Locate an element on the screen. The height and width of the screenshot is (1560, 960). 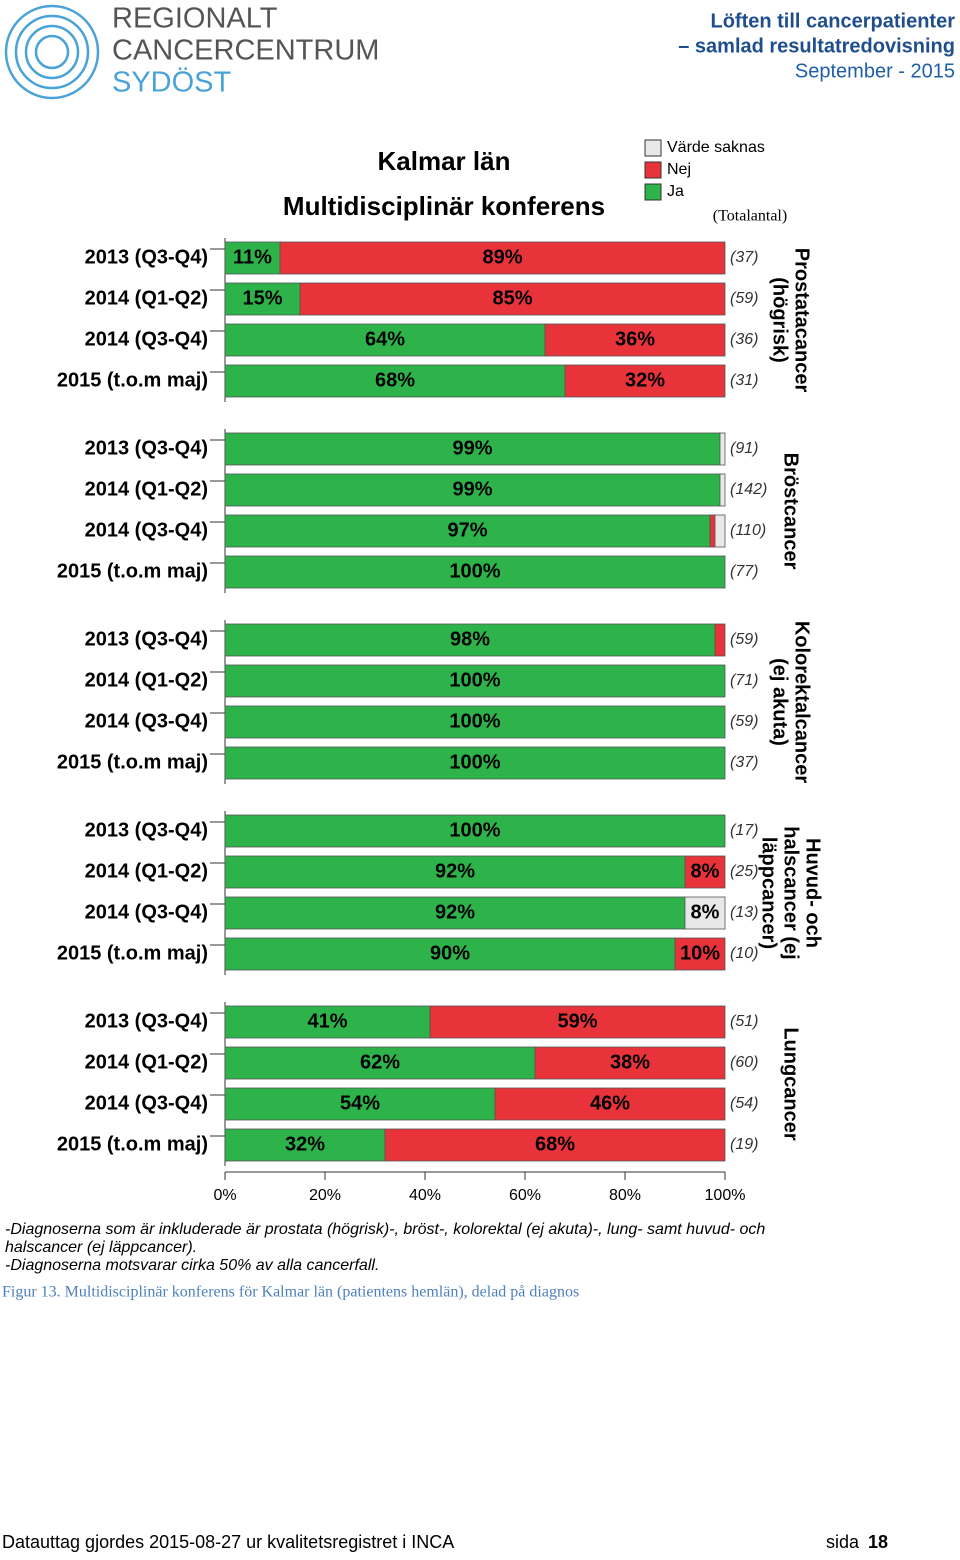
x-tick-label: 40% is located at coordinates (425, 1195).